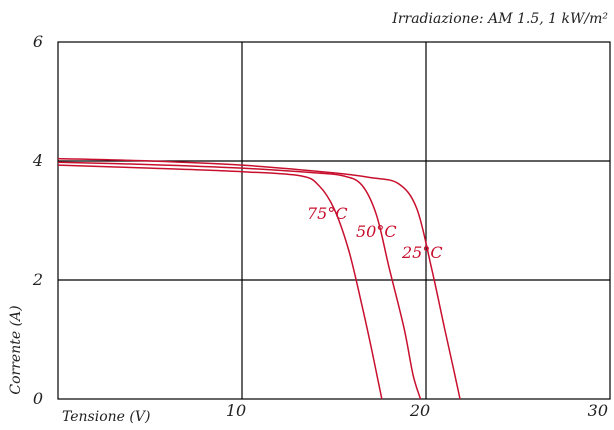 This screenshot has height=430, width=614. Describe the element at coordinates (38, 41) in the screenshot. I see `y-tick-label: 6` at that location.